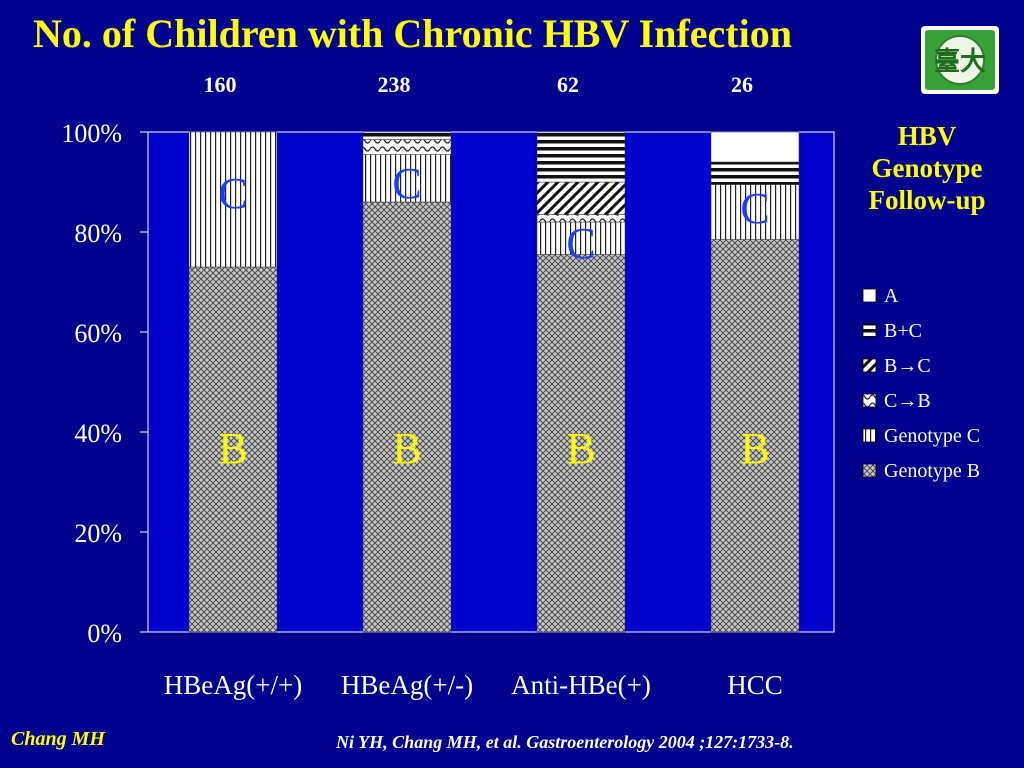 This screenshot has height=768, width=1024. Describe the element at coordinates (91, 133) in the screenshot. I see `y-tick-label: 100%` at that location.